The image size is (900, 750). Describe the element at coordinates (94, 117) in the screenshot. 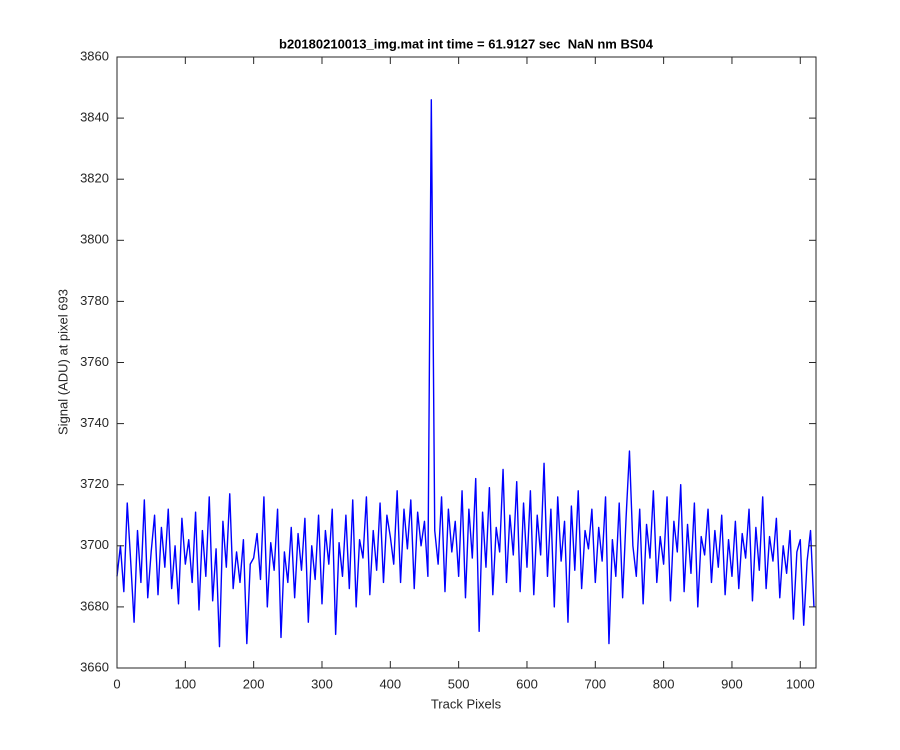

I see `y-tick-label: 3840` at that location.